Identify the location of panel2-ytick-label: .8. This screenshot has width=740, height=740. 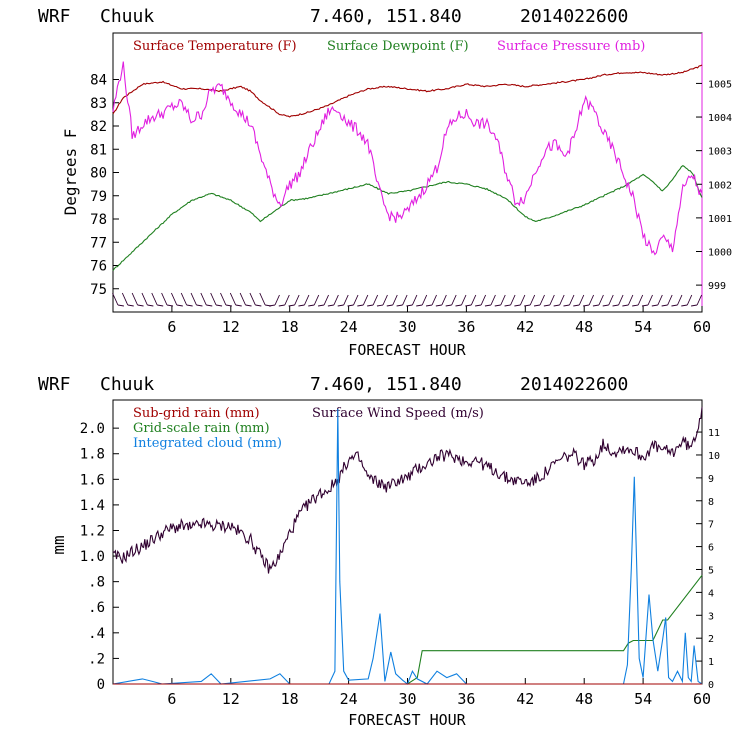
(96, 583).